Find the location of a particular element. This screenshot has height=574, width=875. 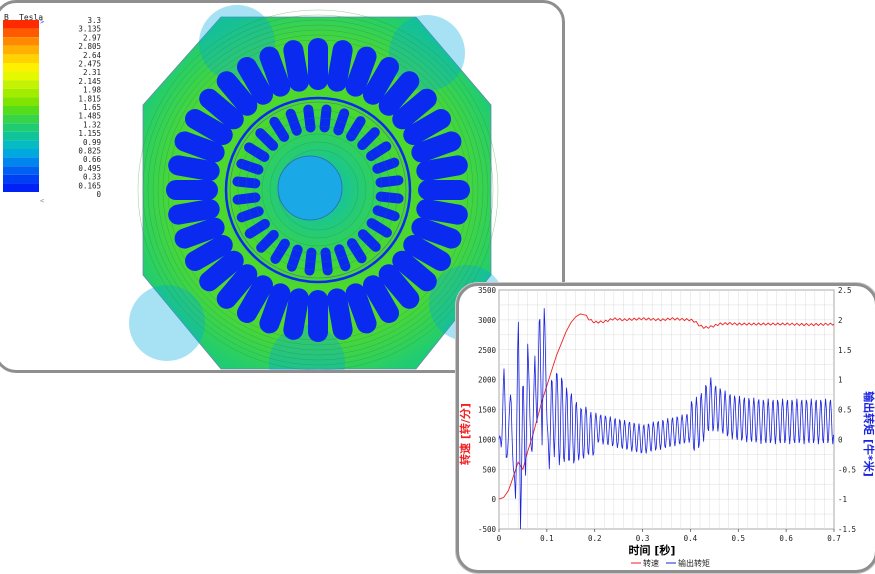

scale-value-label: 0.495 is located at coordinates (89, 168).